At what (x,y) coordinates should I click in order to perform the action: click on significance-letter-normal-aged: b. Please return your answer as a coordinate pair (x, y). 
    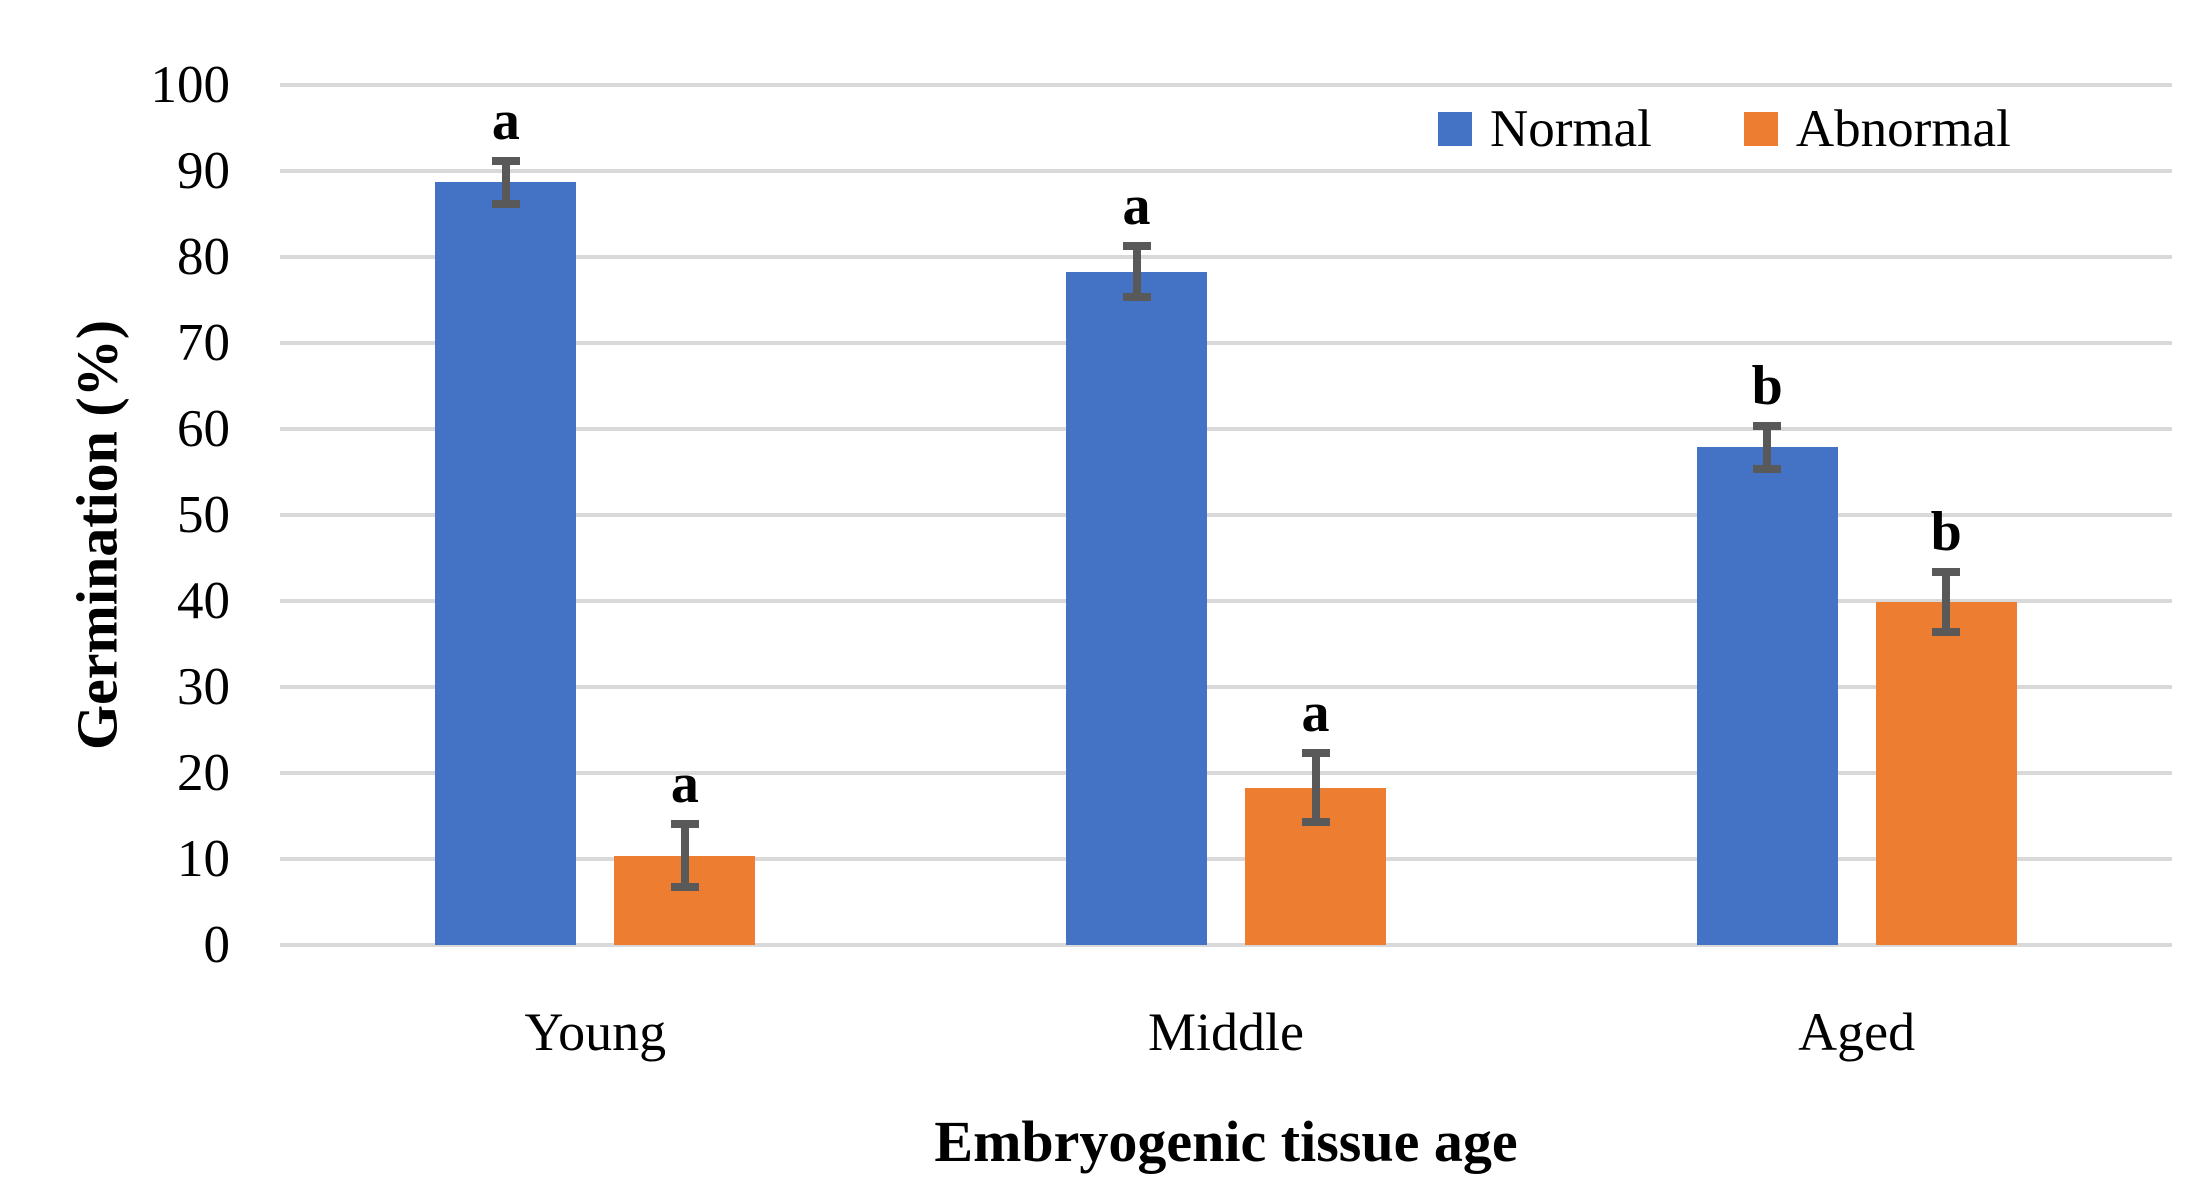
    Looking at the image, I should click on (1767, 385).